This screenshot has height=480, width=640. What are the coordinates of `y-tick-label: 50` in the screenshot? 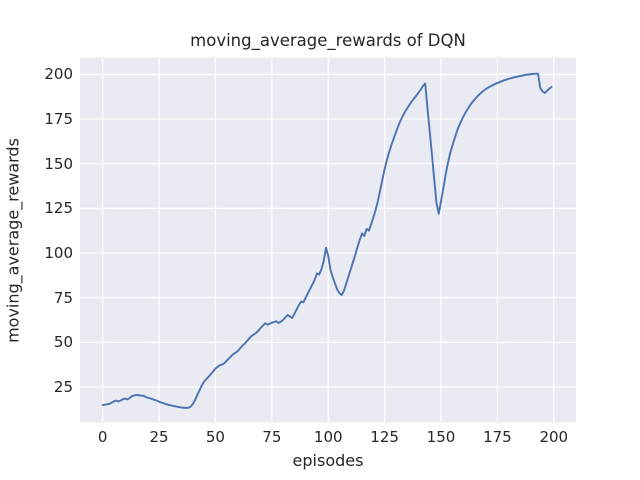 It's located at (63, 342).